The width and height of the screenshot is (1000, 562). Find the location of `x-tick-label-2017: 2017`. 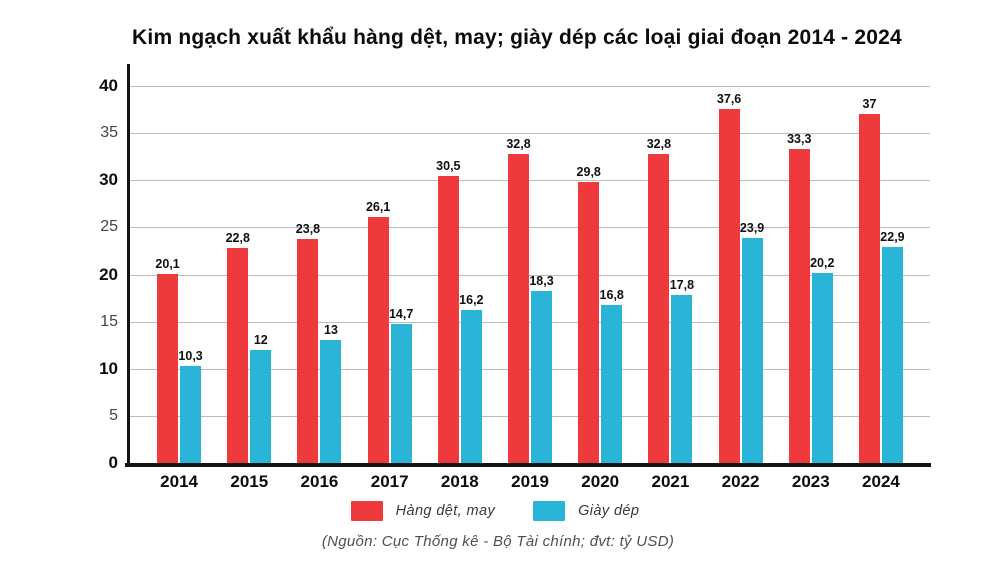

x-tick-label-2017: 2017 is located at coordinates (389, 481).